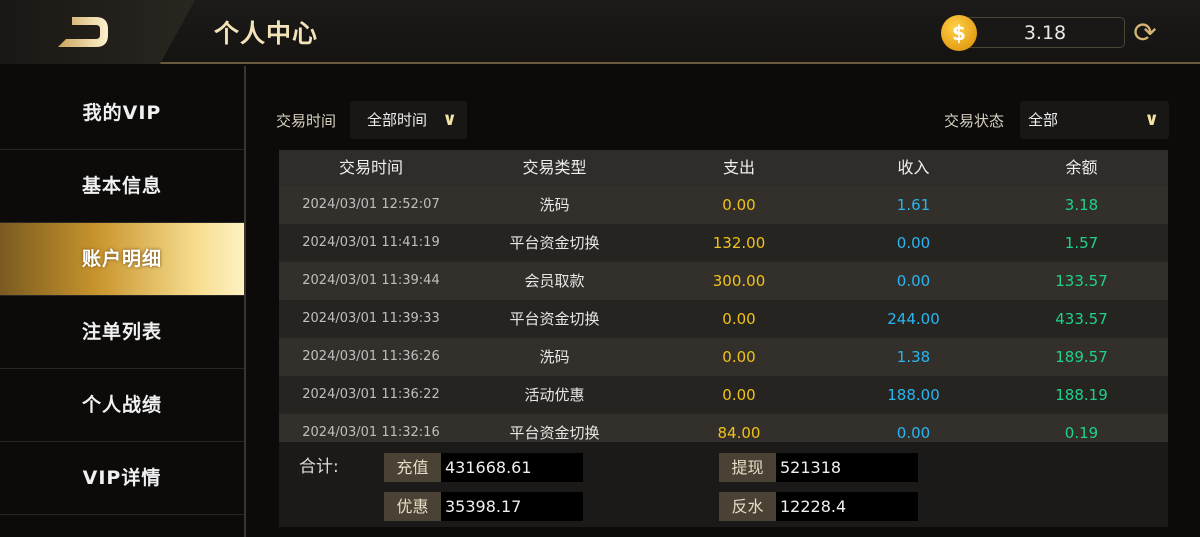 Image resolution: width=1200 pixels, height=537 pixels. I want to click on refresh-icon: ⟳, so click(1145, 32).